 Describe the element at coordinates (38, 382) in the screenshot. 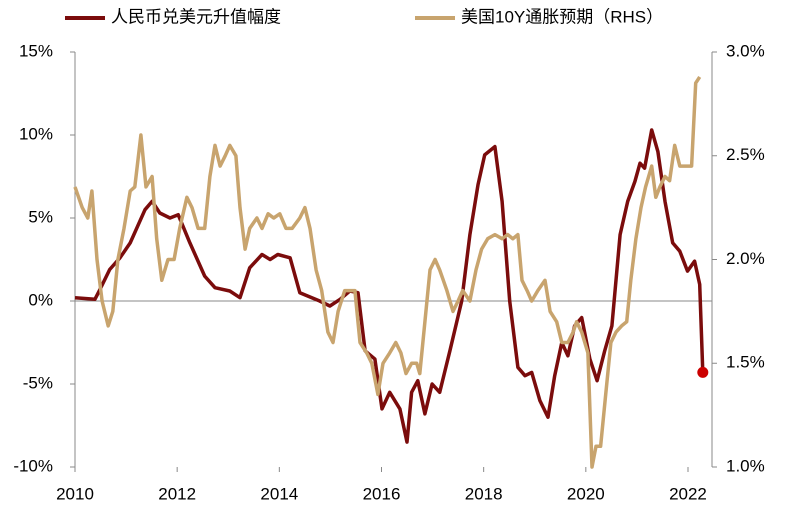

I see `y-tick-label: -5%` at that location.